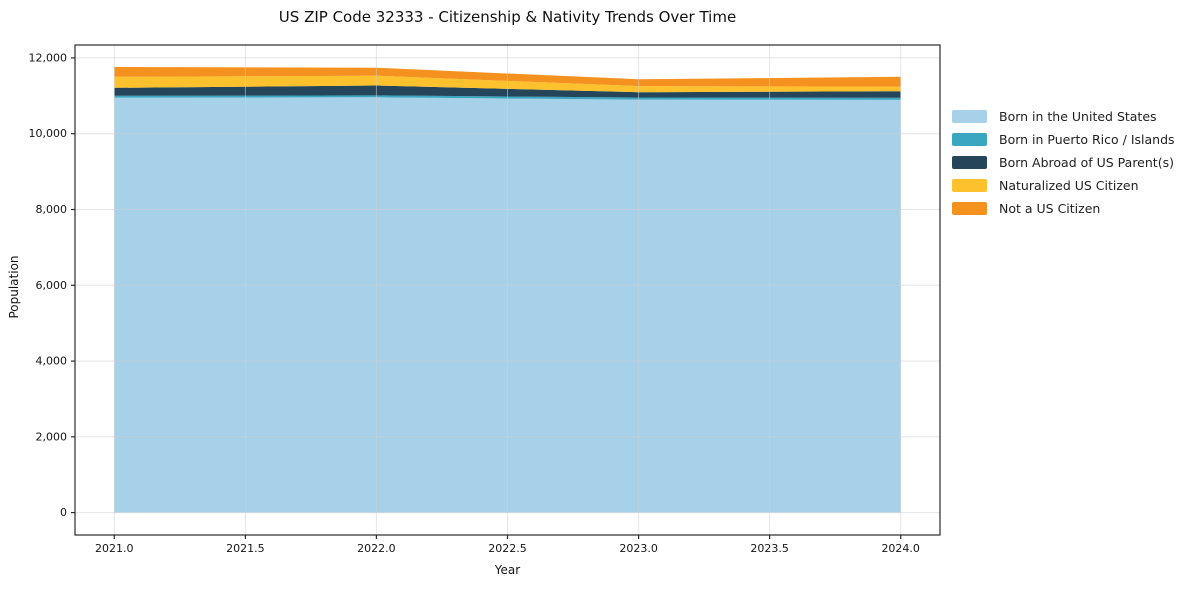  What do you see at coordinates (14, 287) in the screenshot?
I see `y-axis-label: Population` at bounding box center [14, 287].